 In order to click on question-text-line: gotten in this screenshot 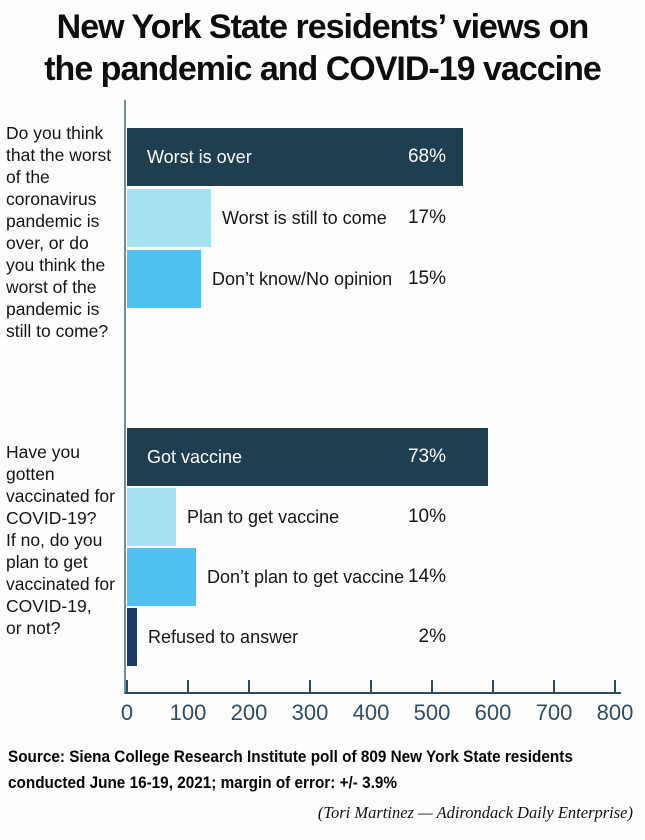, I will do `click(30, 474)`.